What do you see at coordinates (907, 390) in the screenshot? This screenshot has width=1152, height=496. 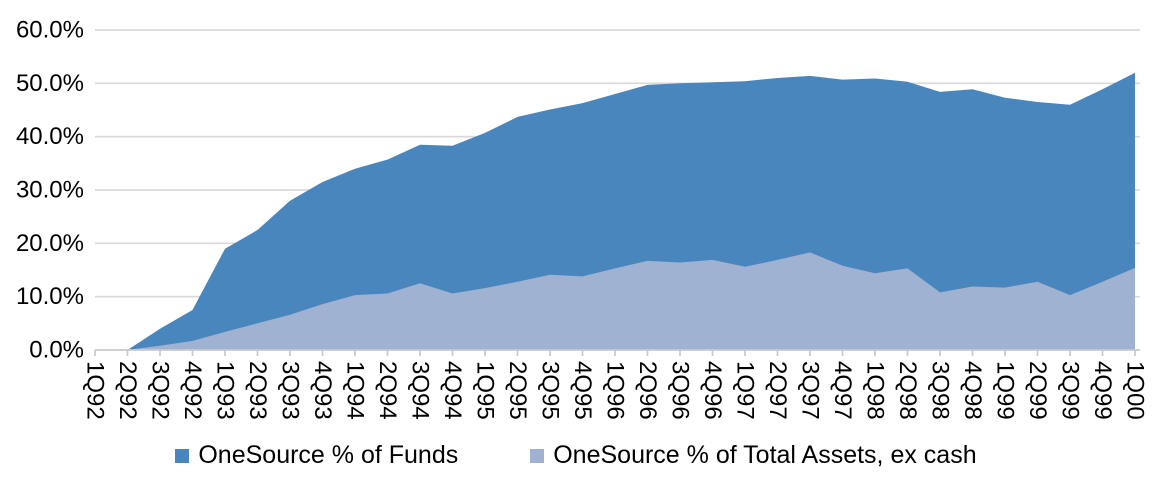 I see `x-axis-label: 2Q98` at bounding box center [907, 390].